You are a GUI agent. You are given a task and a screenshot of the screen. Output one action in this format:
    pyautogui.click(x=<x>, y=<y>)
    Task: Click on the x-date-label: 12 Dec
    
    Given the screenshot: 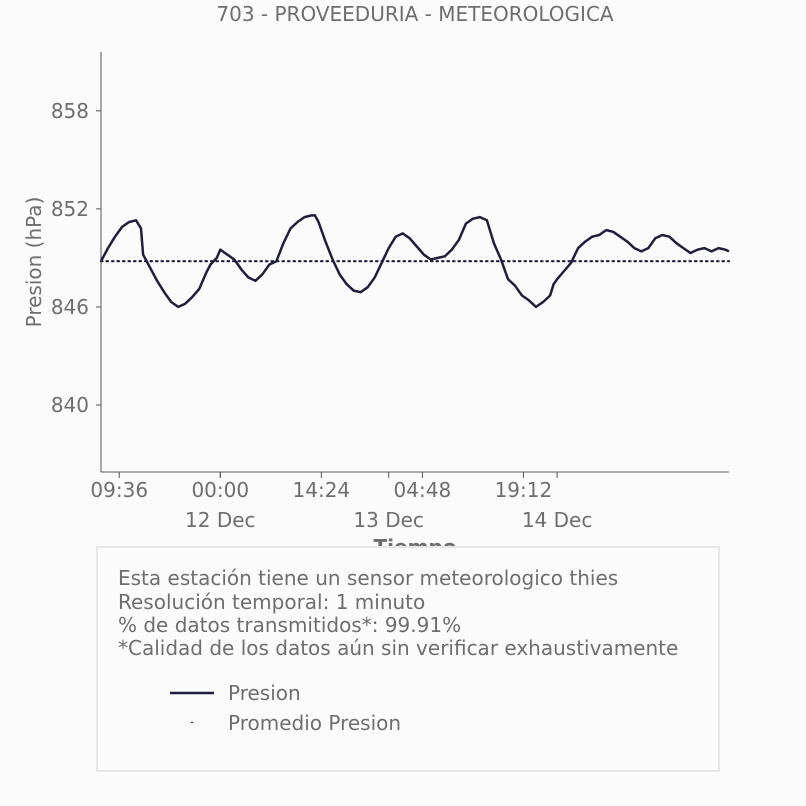 What is the action you would take?
    pyautogui.click(x=220, y=520)
    